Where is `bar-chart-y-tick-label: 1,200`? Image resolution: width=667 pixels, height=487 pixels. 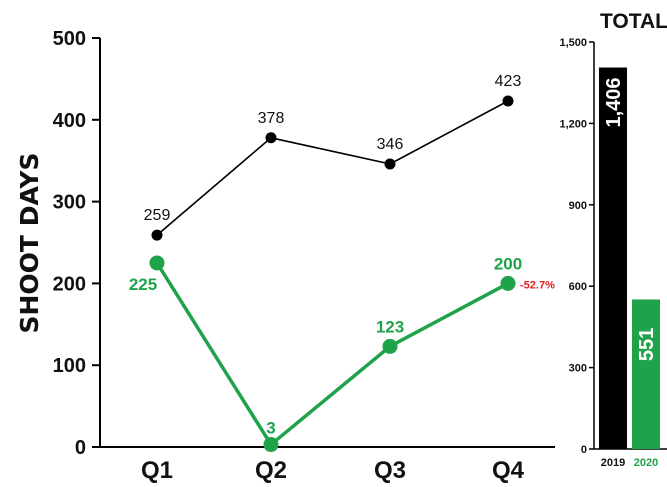 bar-chart-y-tick-label: 1,200 is located at coordinates (573, 124).